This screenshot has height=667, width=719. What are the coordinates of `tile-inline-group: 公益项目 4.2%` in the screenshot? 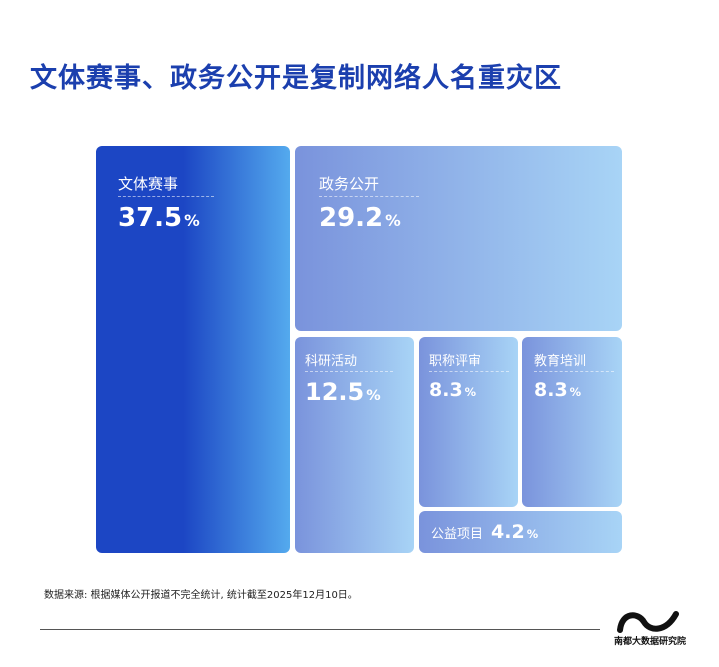 It's located at (484, 533).